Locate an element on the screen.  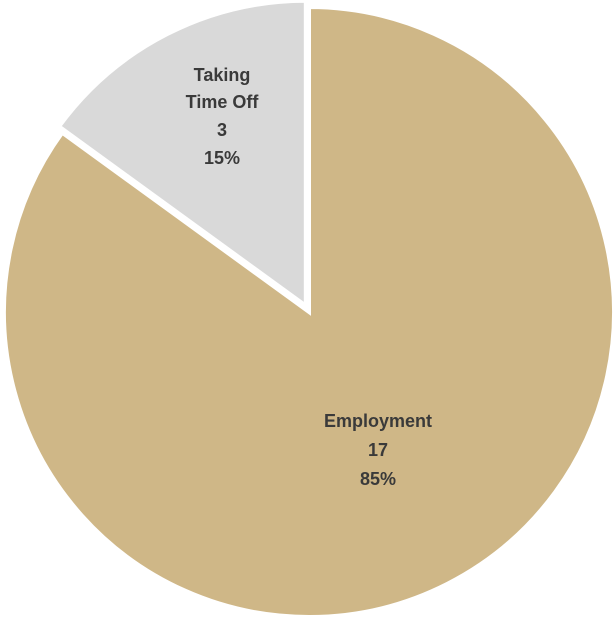
slice-label-employment-count: 17 is located at coordinates (378, 450).